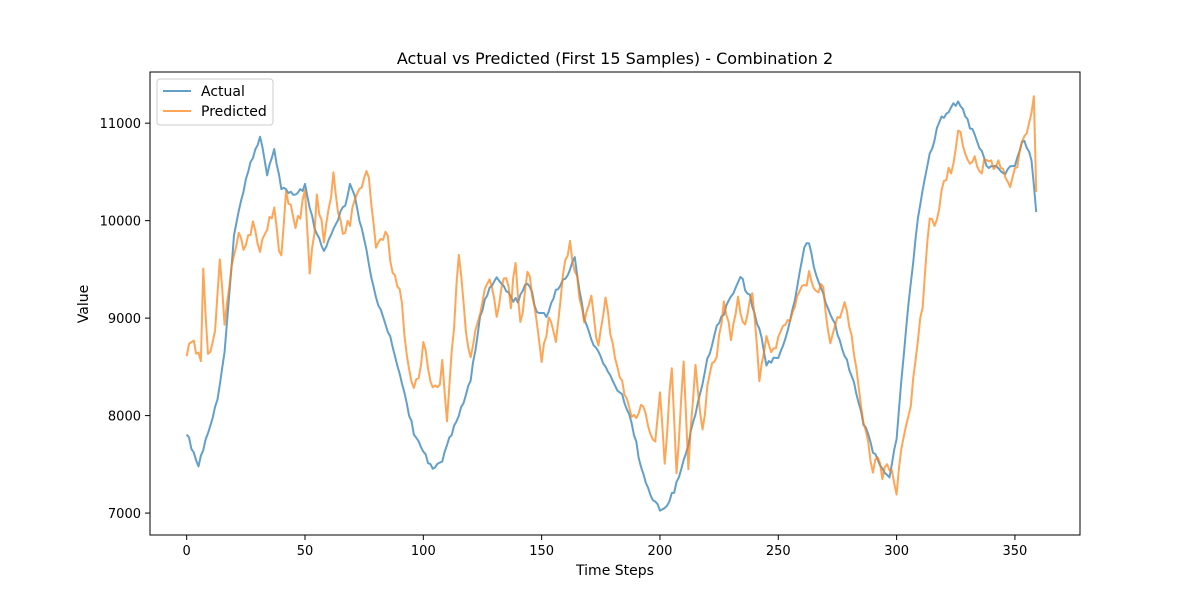  Describe the element at coordinates (187, 551) in the screenshot. I see `x-tick-label: 0` at that location.